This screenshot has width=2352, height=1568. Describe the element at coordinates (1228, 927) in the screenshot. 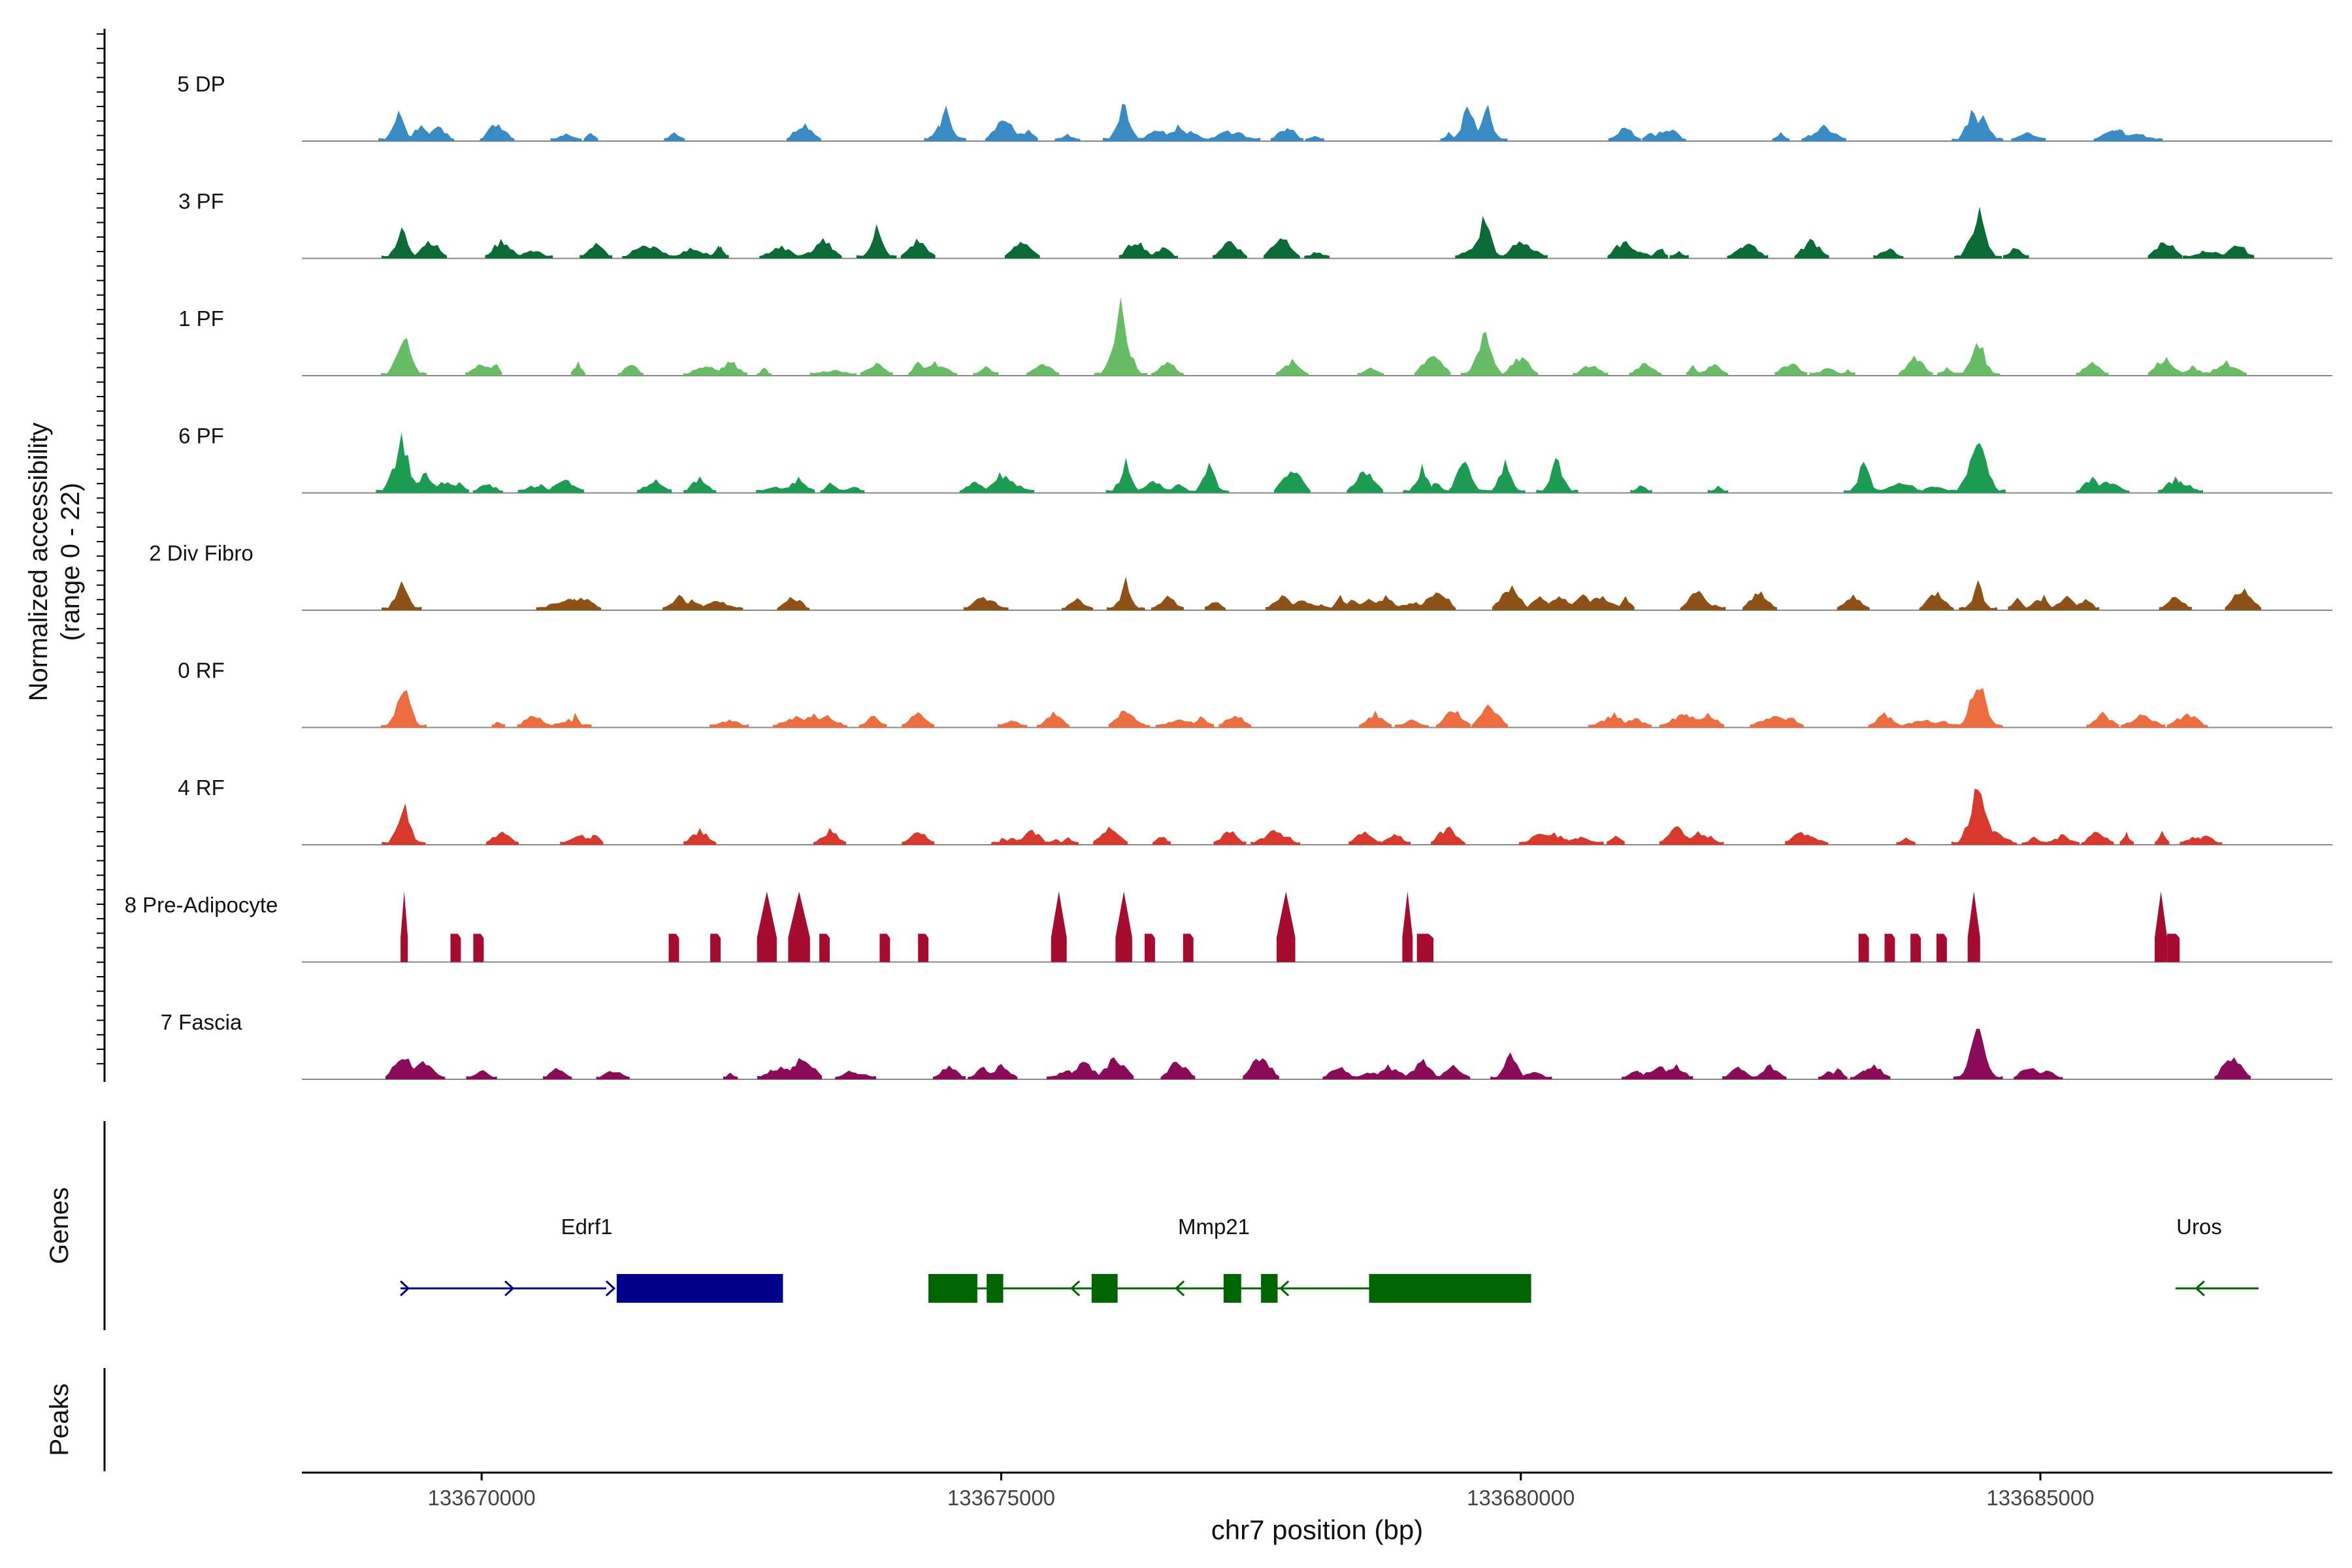

I see `track-8-pre-adipocyte: 8 Pre-Adipocyte` at that location.